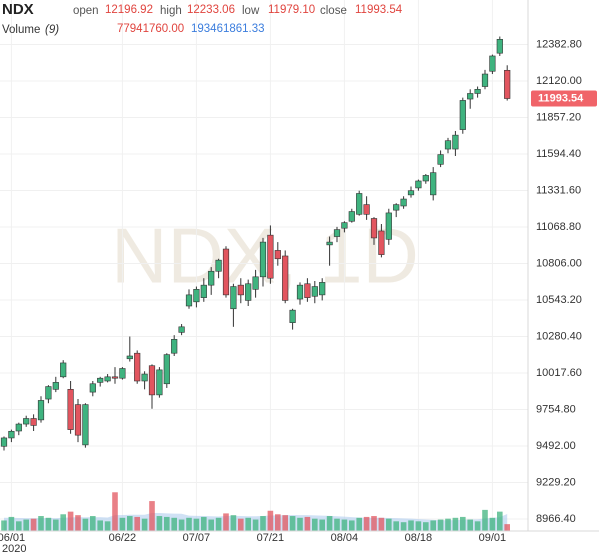  Describe the element at coordinates (86, 11) in the screenshot. I see `open-key: open` at that location.